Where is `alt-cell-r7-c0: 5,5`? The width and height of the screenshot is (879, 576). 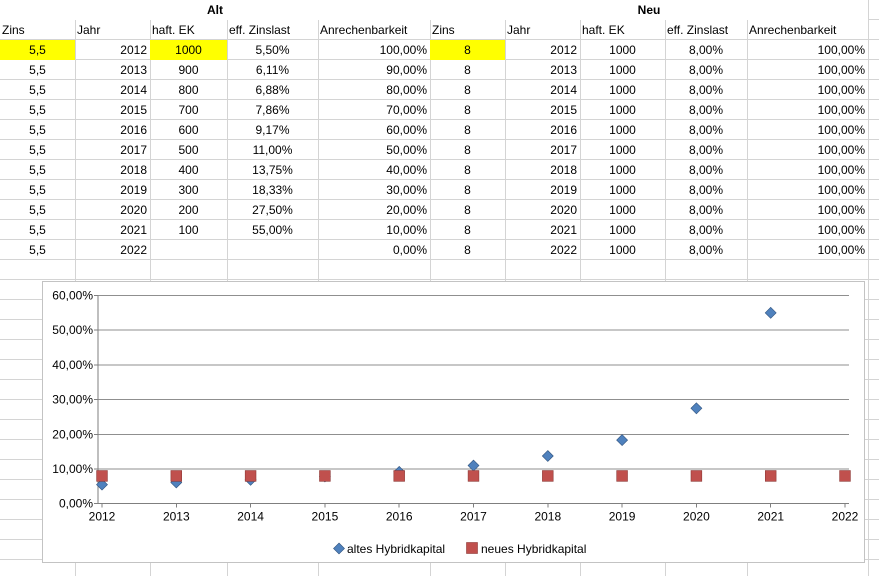
alt-cell-r7-c0: 5,5 is located at coordinates (37, 190).